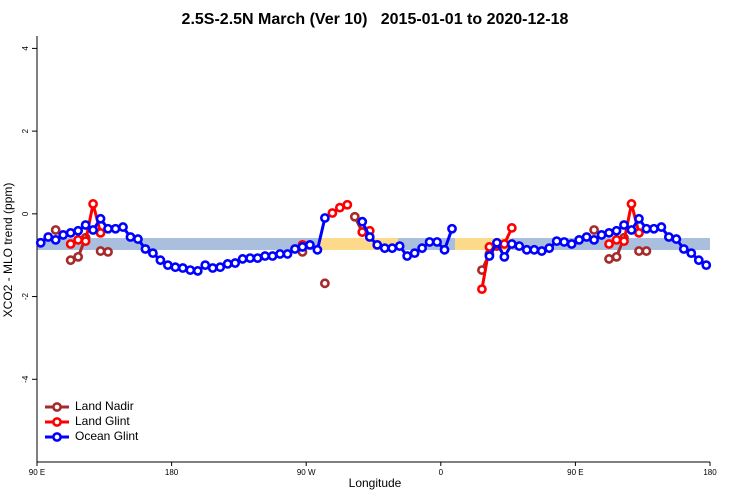 Image resolution: width=750 pixels, height=500 pixels. I want to click on y-tick-label: -4, so click(25, 379).